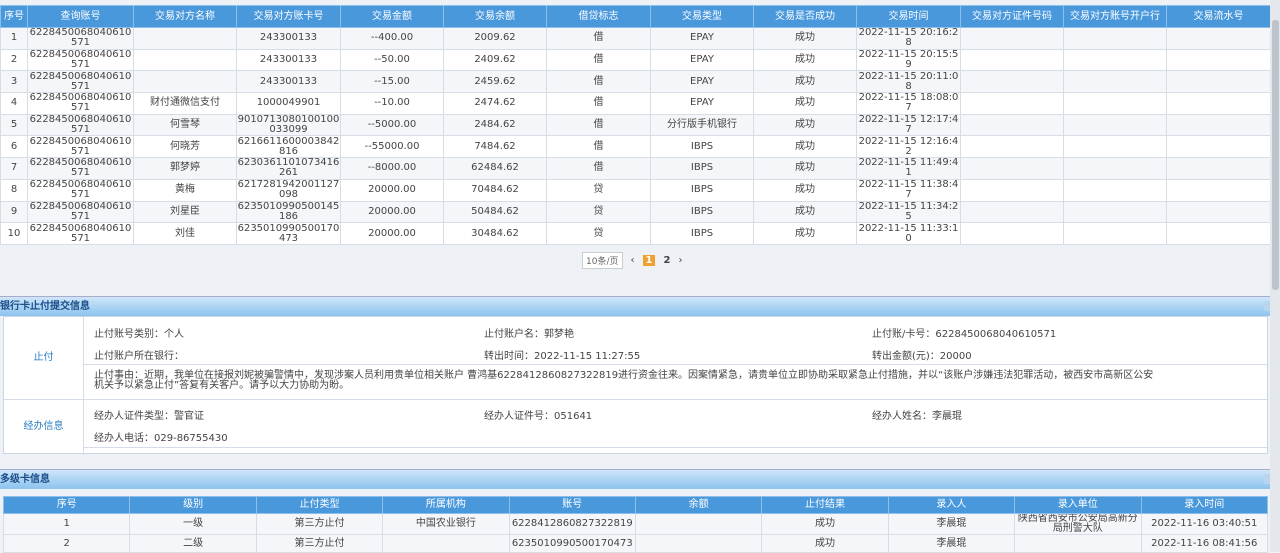 This screenshot has width=1280, height=553. I want to click on table-cell: 70484.62, so click(495, 190).